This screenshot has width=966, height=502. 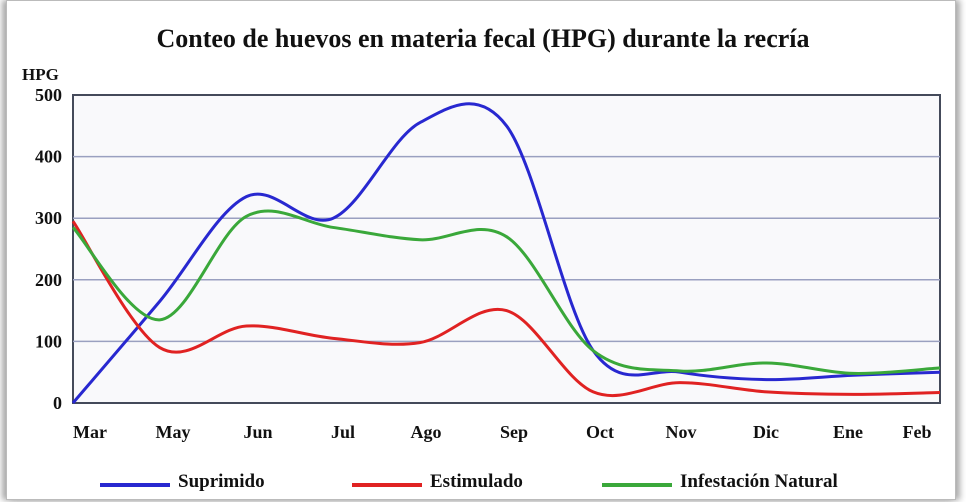 What do you see at coordinates (48, 95) in the screenshot?
I see `y-tick-label: 500` at bounding box center [48, 95].